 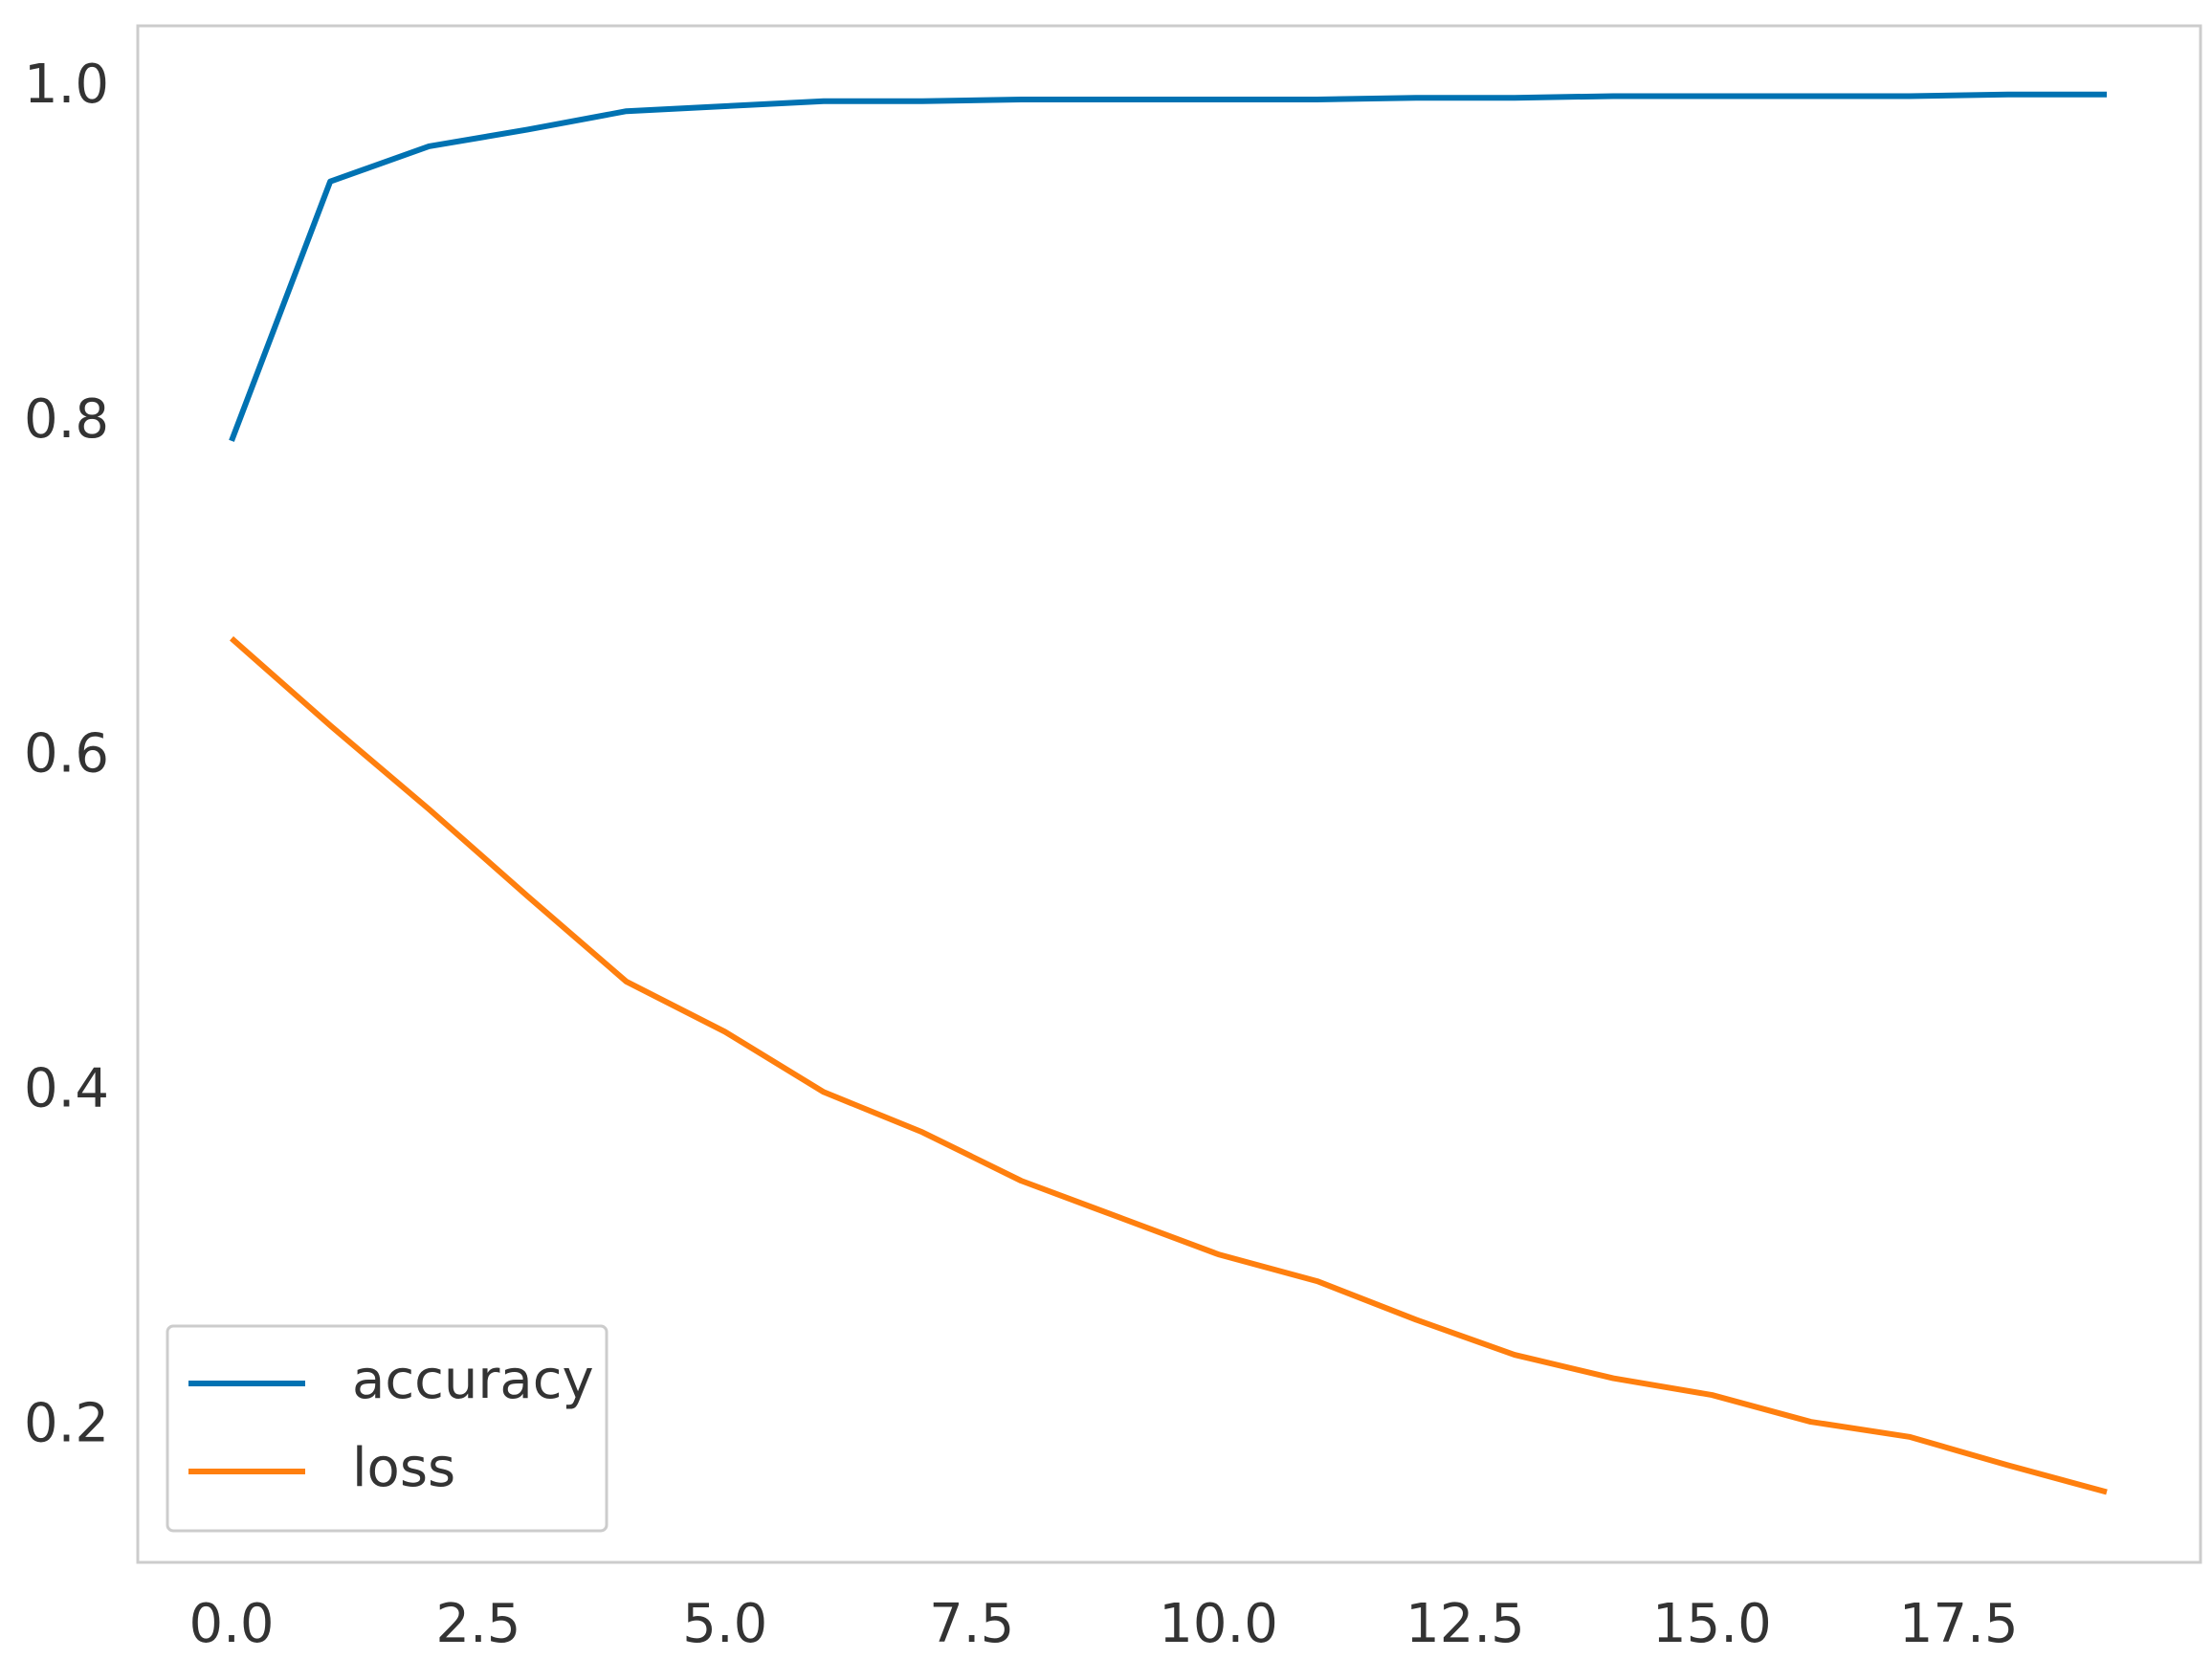 What do you see at coordinates (724, 1624) in the screenshot?
I see `x-tick-label: 5.0` at bounding box center [724, 1624].